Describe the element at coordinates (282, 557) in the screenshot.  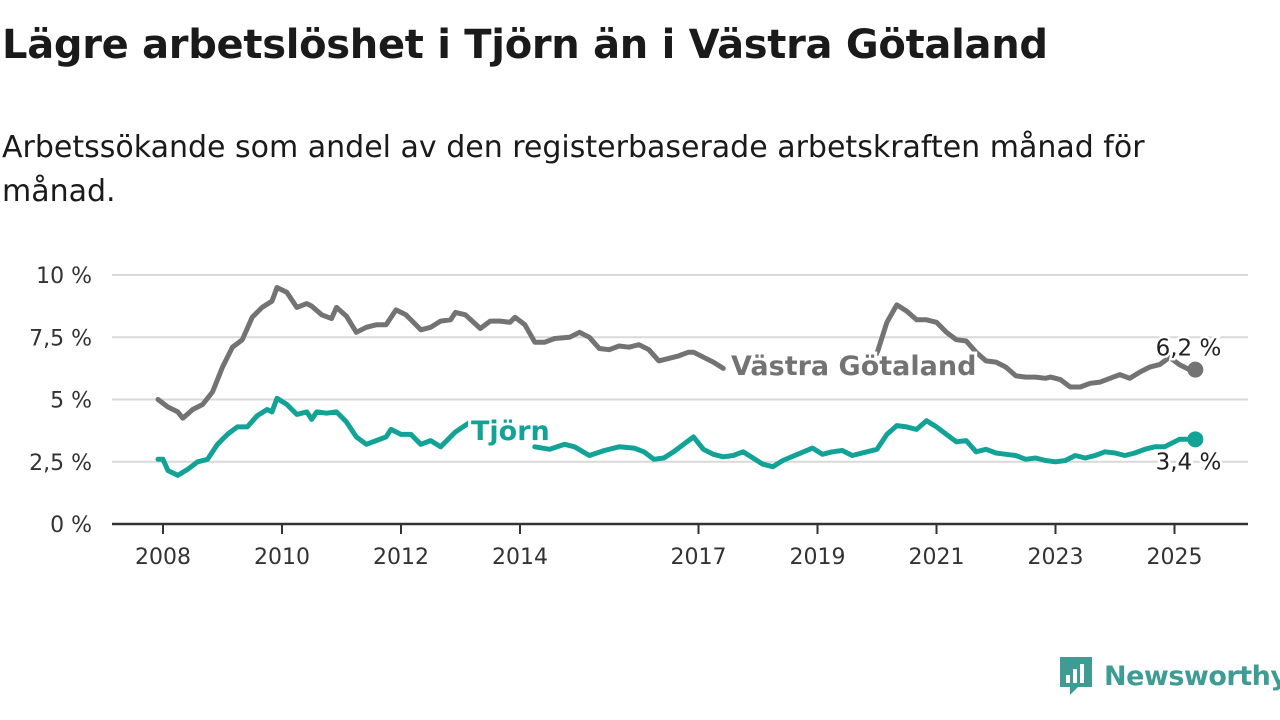
I see `x-tick-label: 2010` at that location.